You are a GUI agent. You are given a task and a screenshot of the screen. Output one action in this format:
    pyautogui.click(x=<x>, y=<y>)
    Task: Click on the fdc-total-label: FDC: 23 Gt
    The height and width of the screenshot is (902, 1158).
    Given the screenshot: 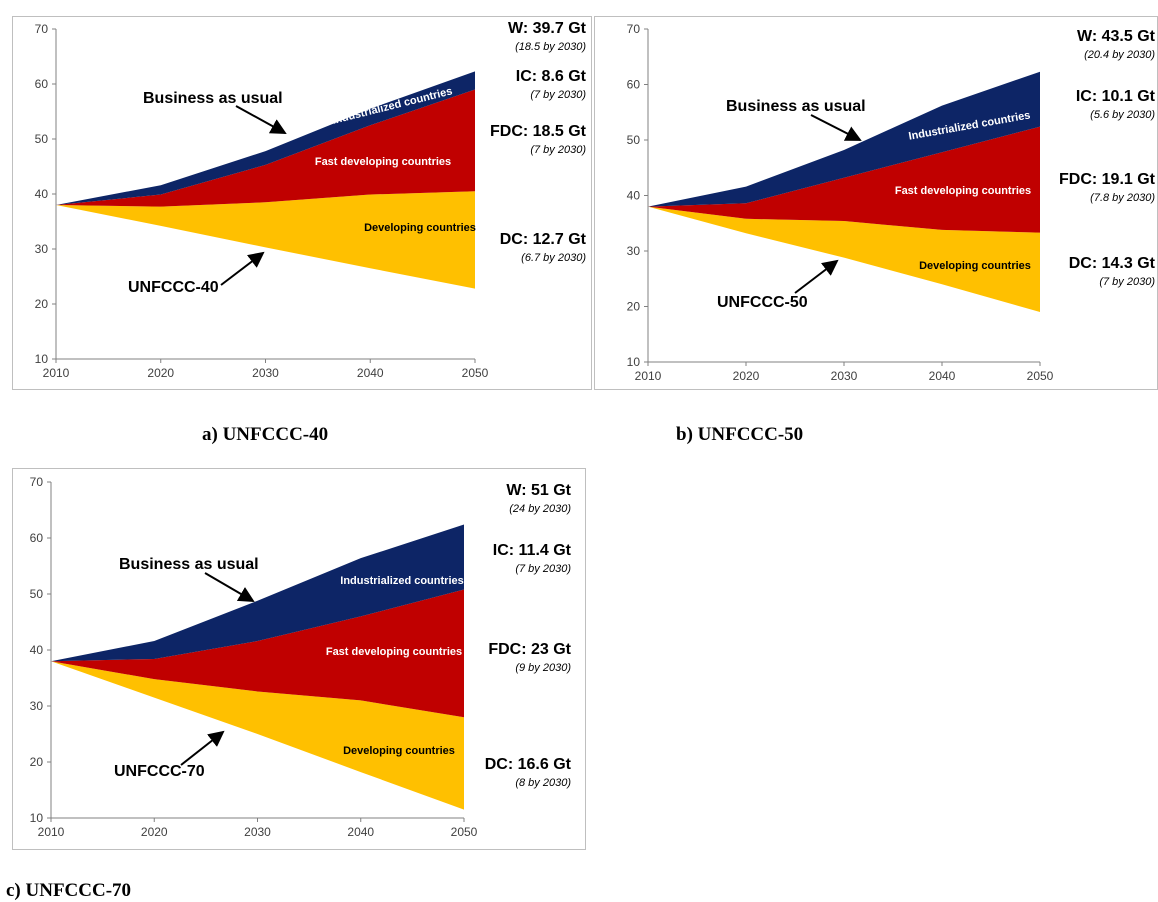 What is the action you would take?
    pyautogui.click(x=529, y=649)
    